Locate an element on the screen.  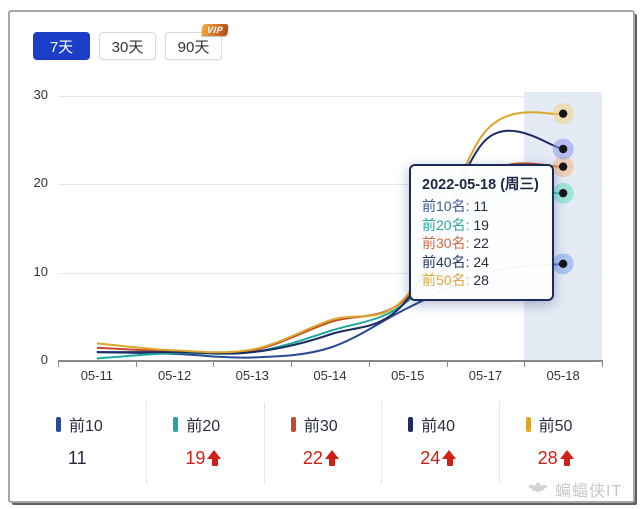
tooltip-row: 前20名: 19 is located at coordinates (455, 224).